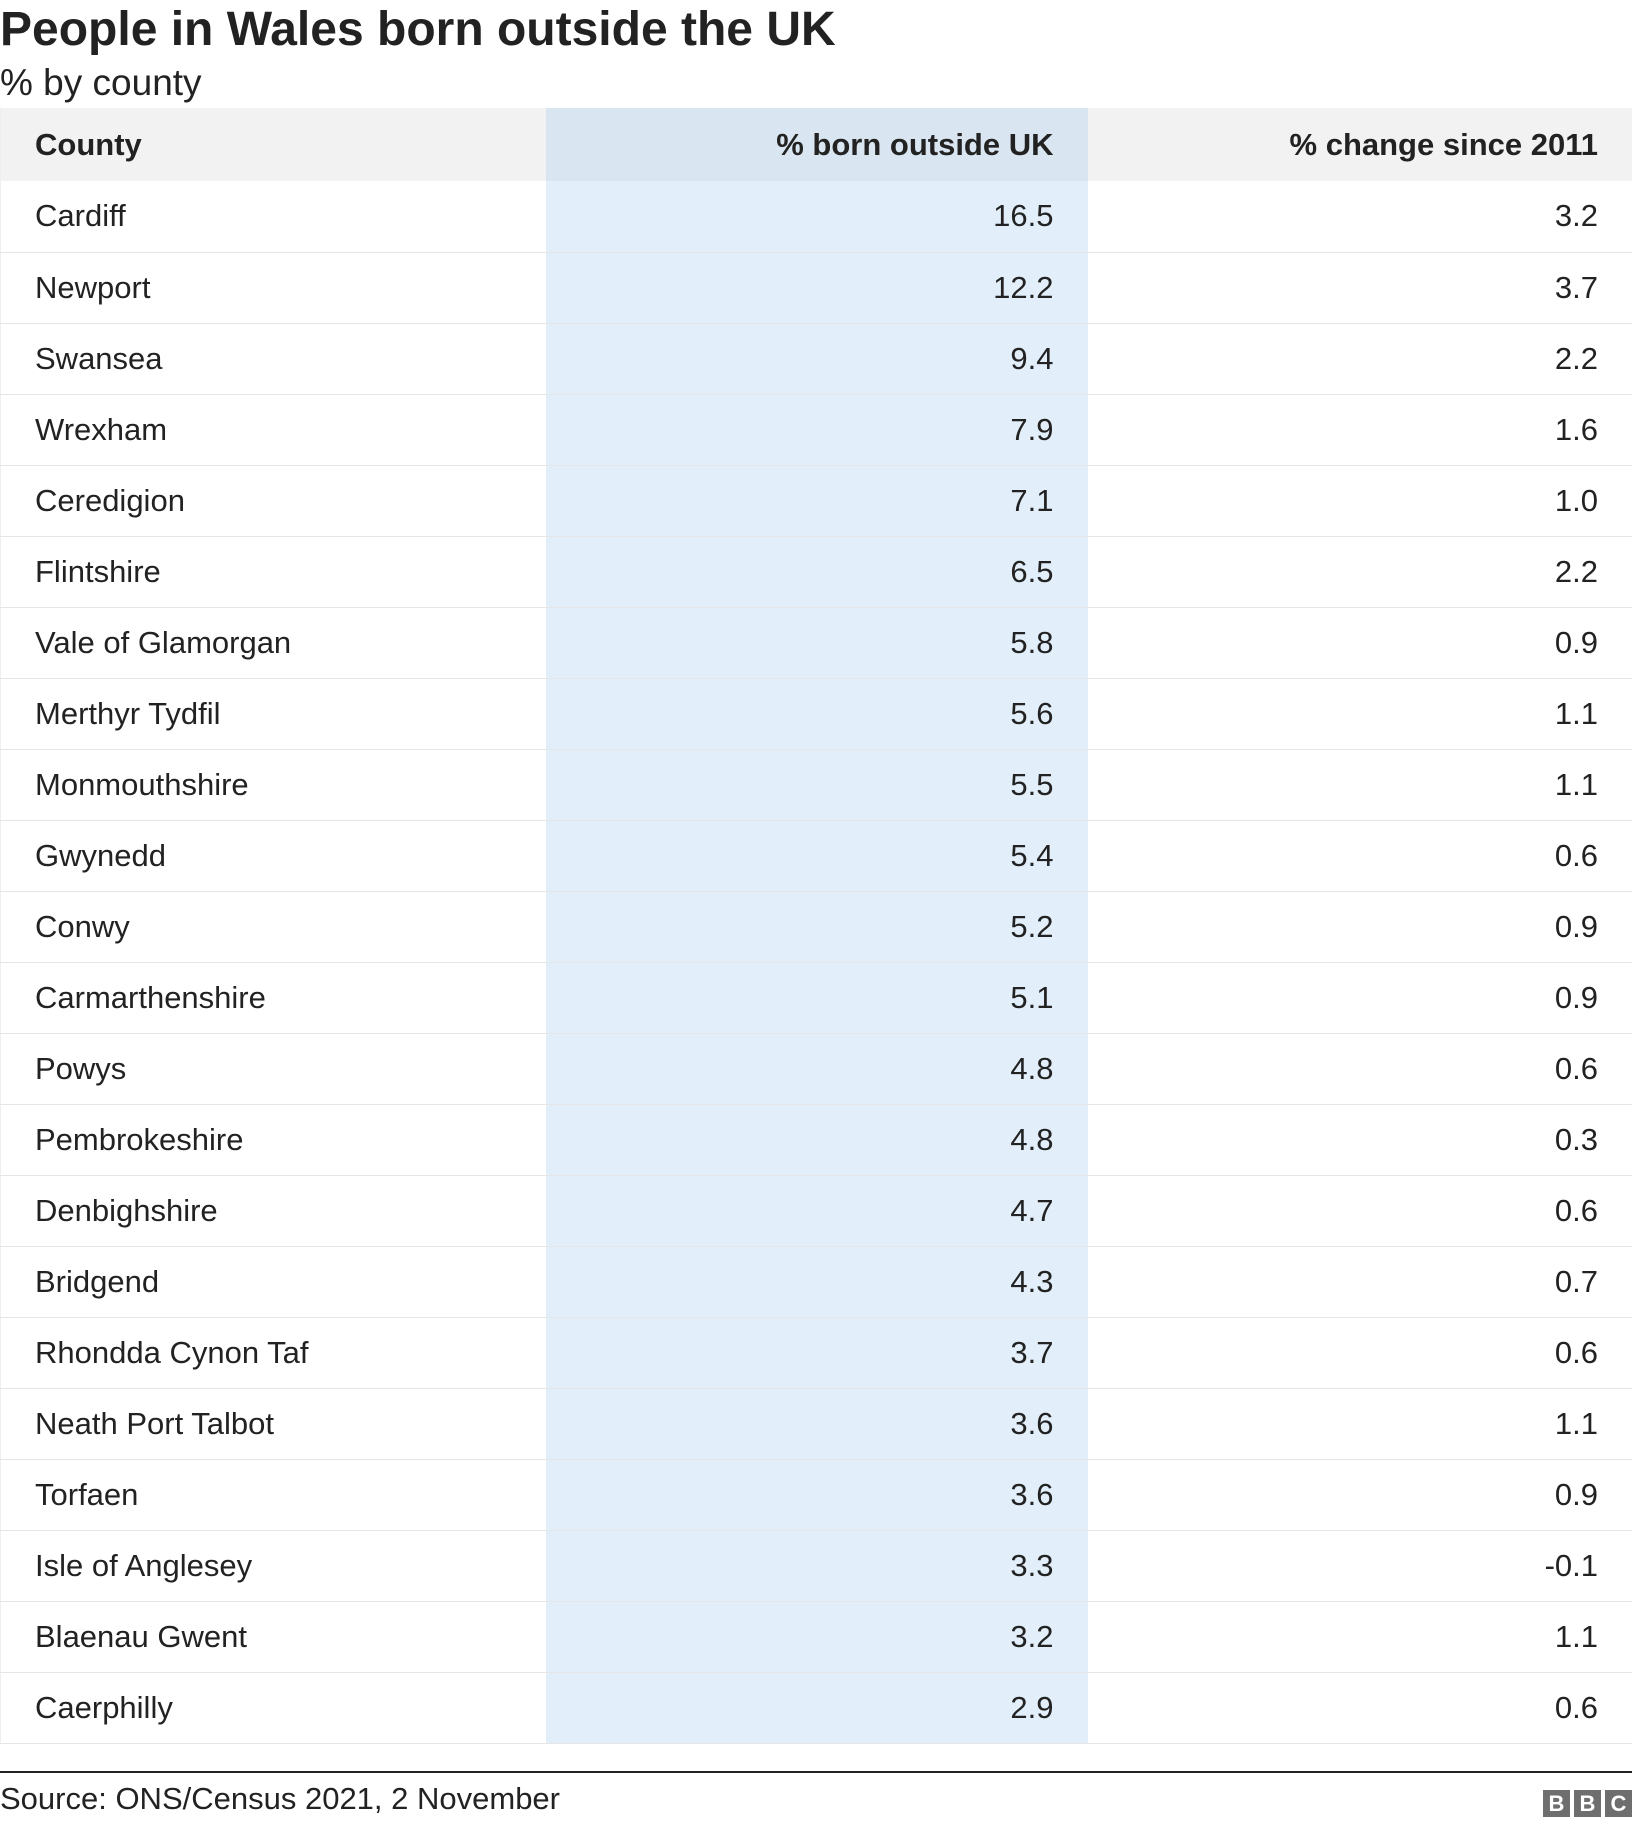 This screenshot has width=1632, height=1826. I want to click on born-outside-uk-cell: 6.5, so click(816, 572).